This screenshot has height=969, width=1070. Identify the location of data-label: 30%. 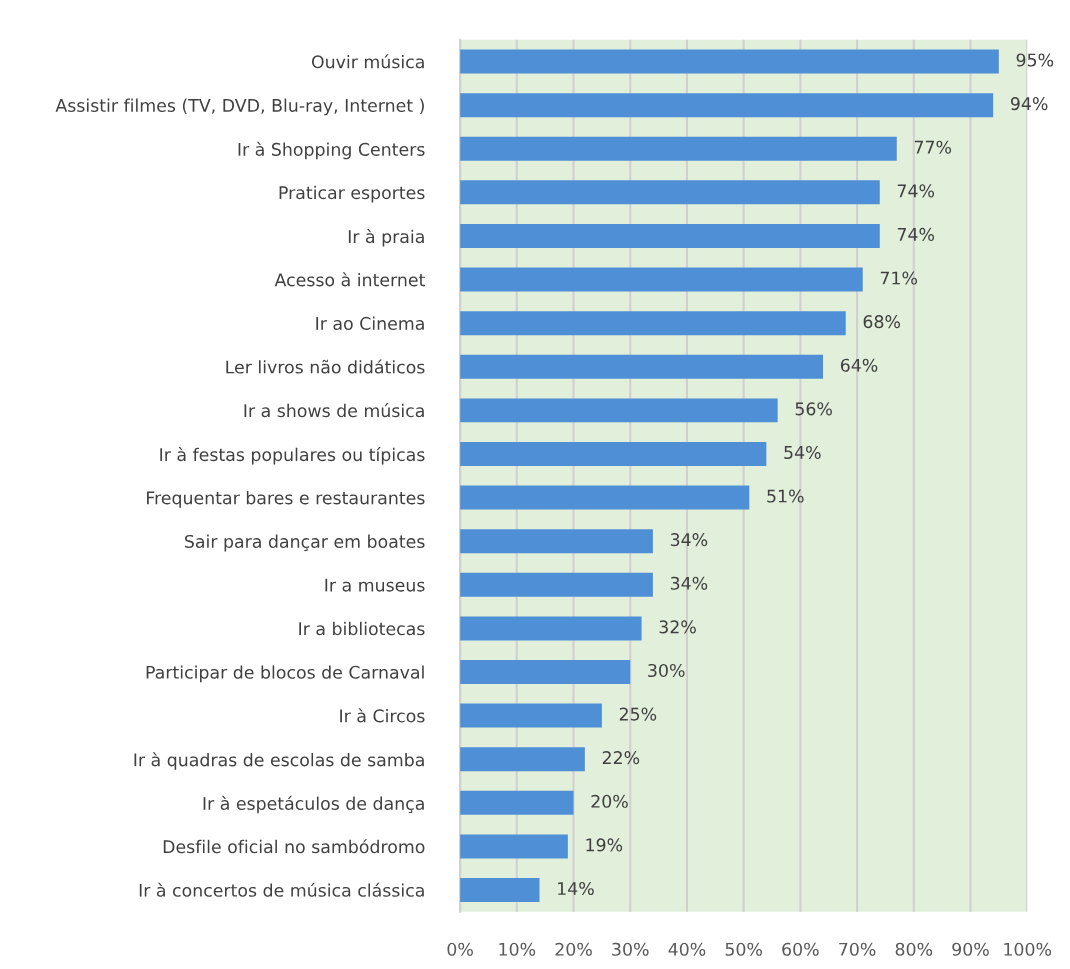
(666, 670).